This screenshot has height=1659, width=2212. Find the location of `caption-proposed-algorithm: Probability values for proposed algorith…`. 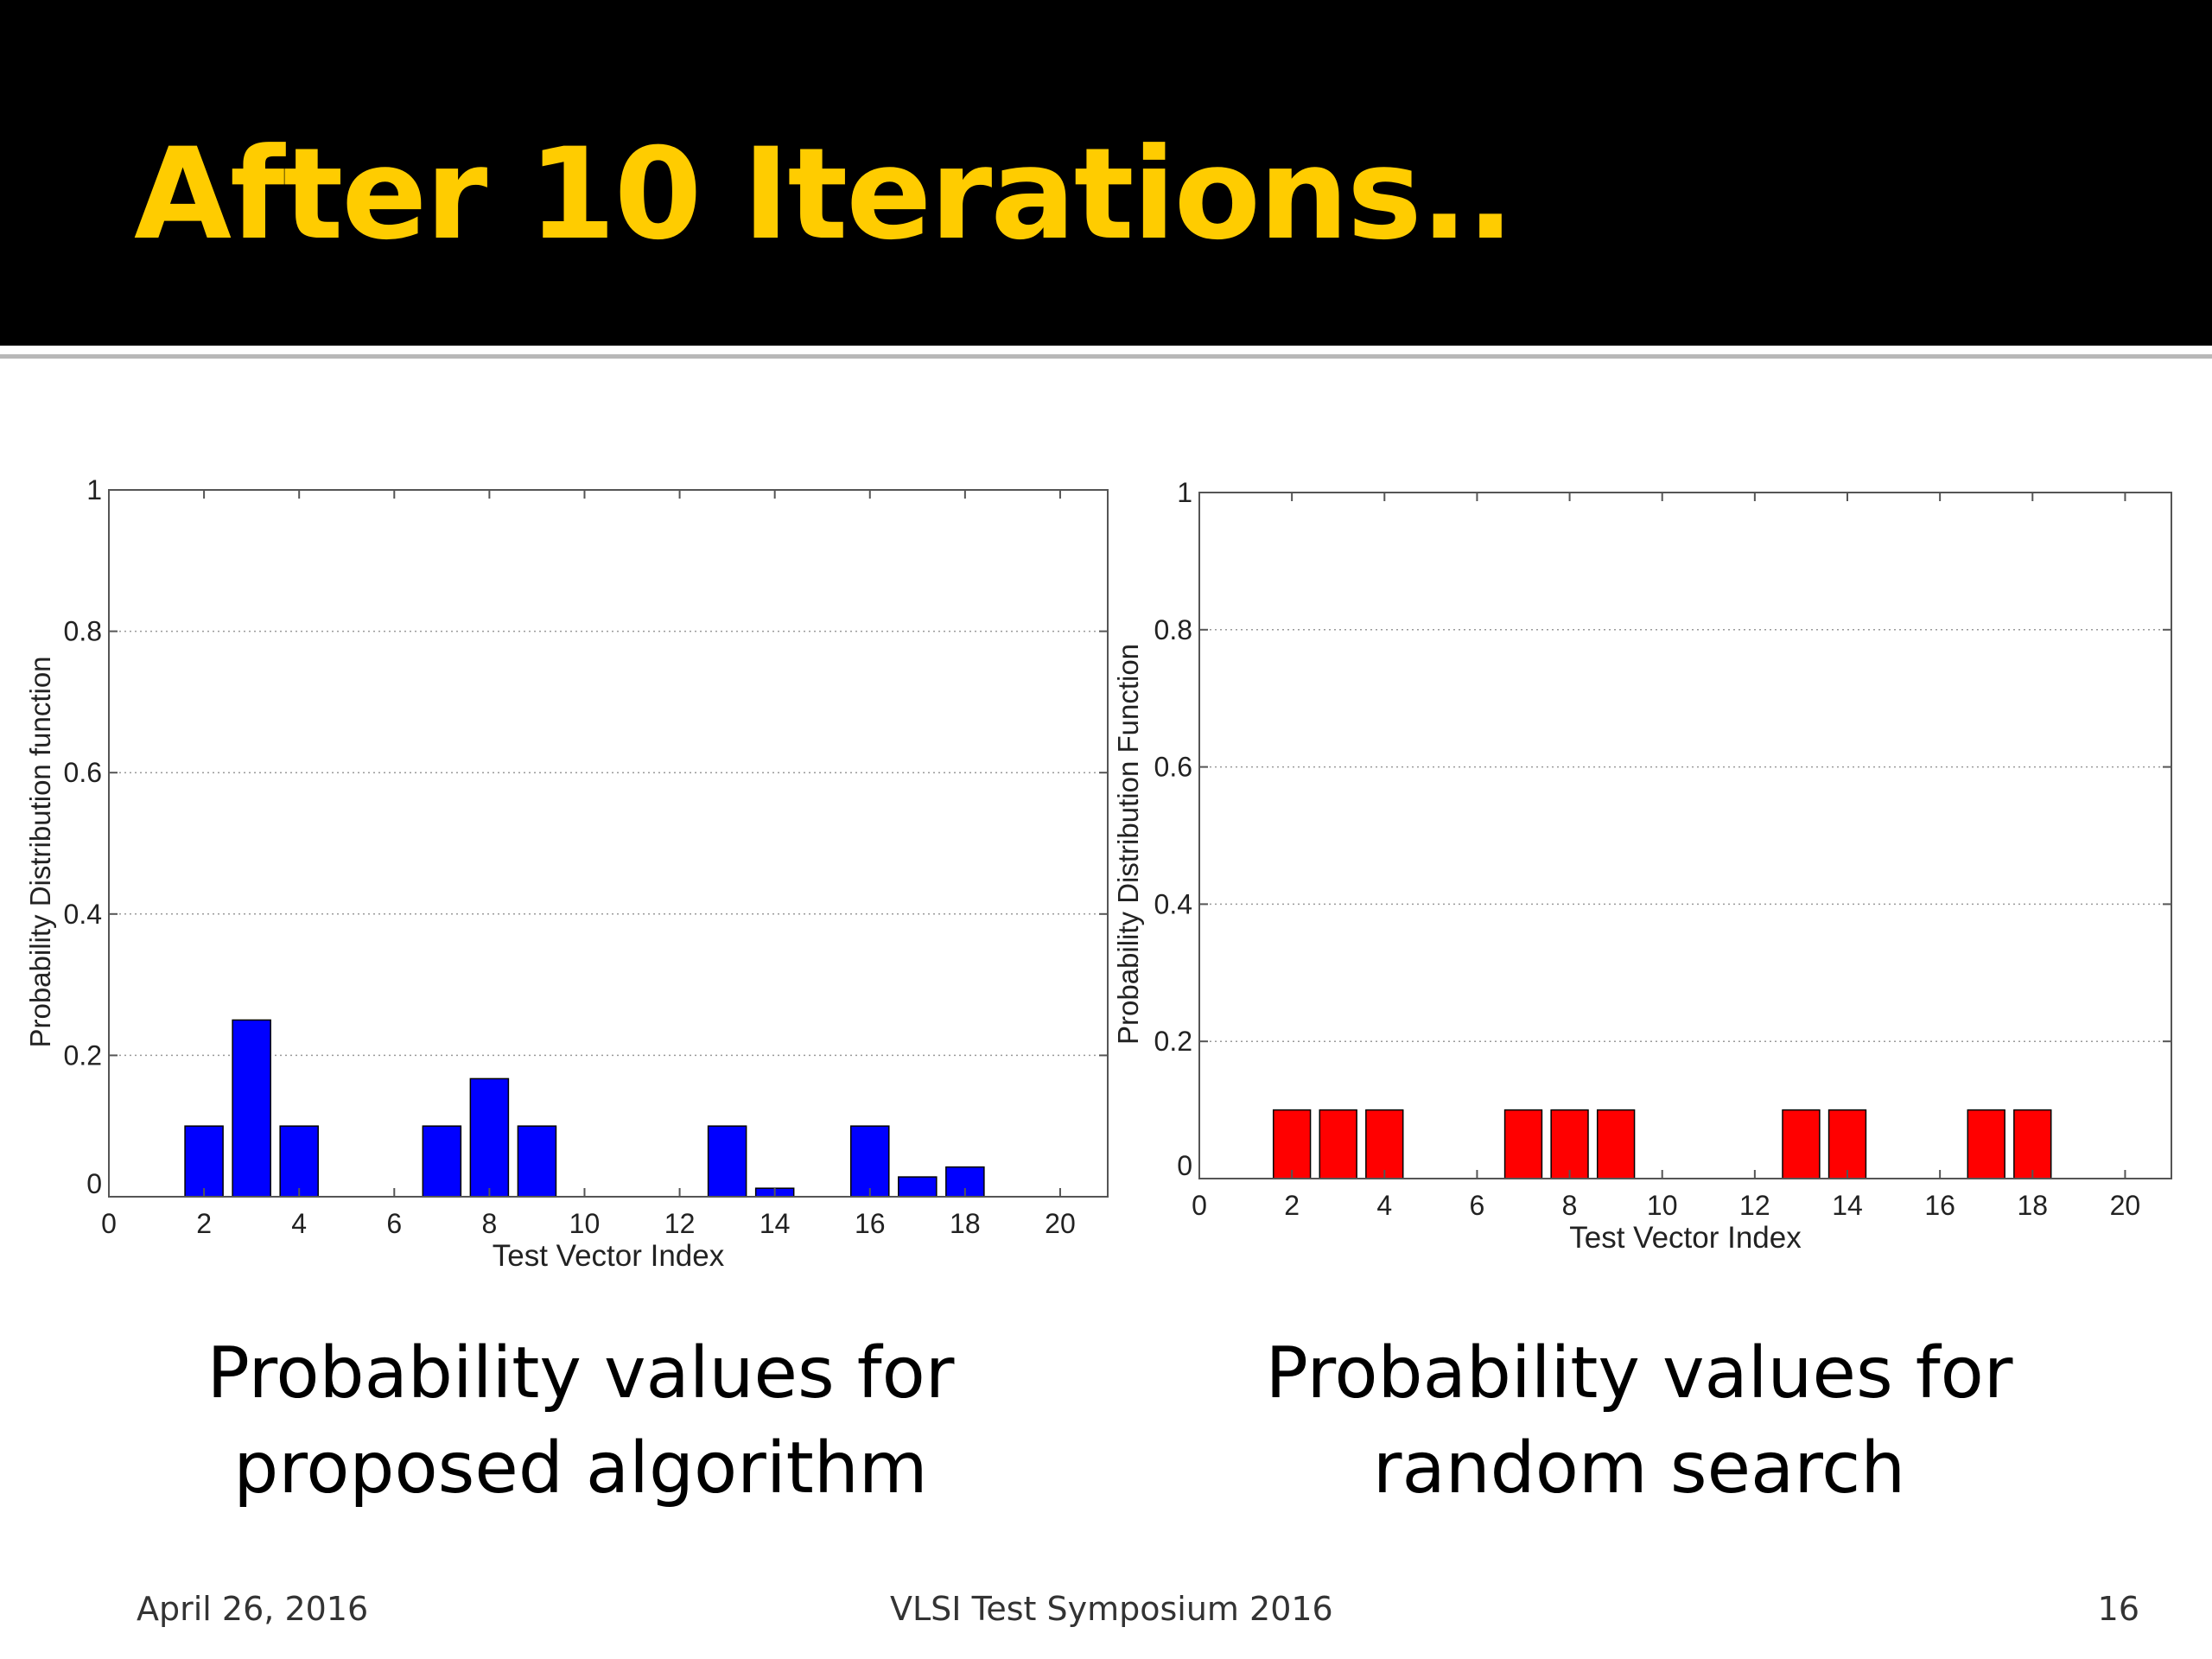

caption-proposed-algorithm: Probability values for proposed algorith… is located at coordinates (581, 1421).